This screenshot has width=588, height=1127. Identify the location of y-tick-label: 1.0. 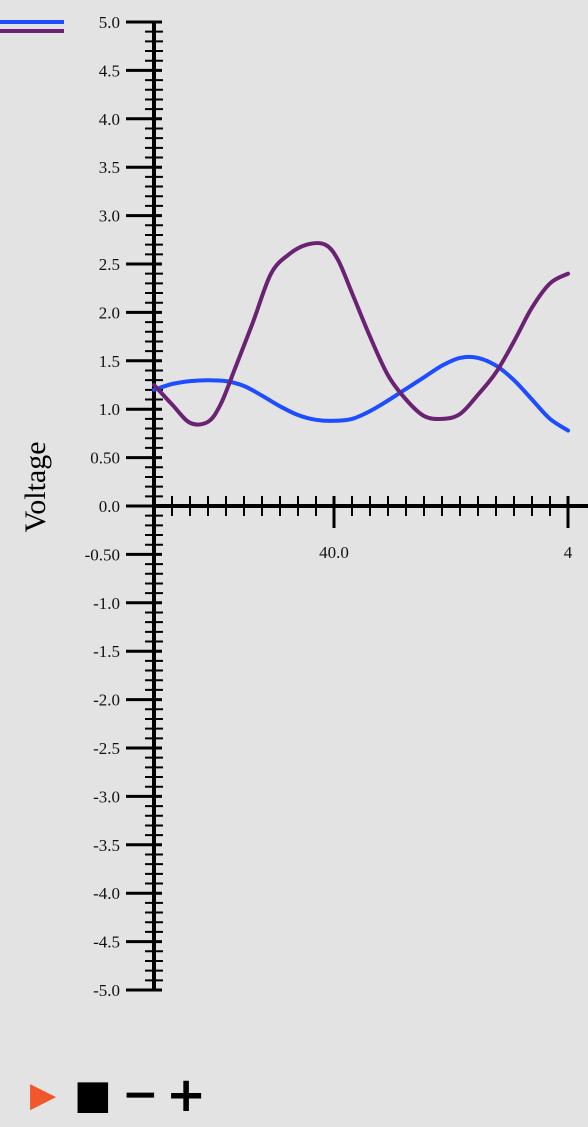
(109, 409).